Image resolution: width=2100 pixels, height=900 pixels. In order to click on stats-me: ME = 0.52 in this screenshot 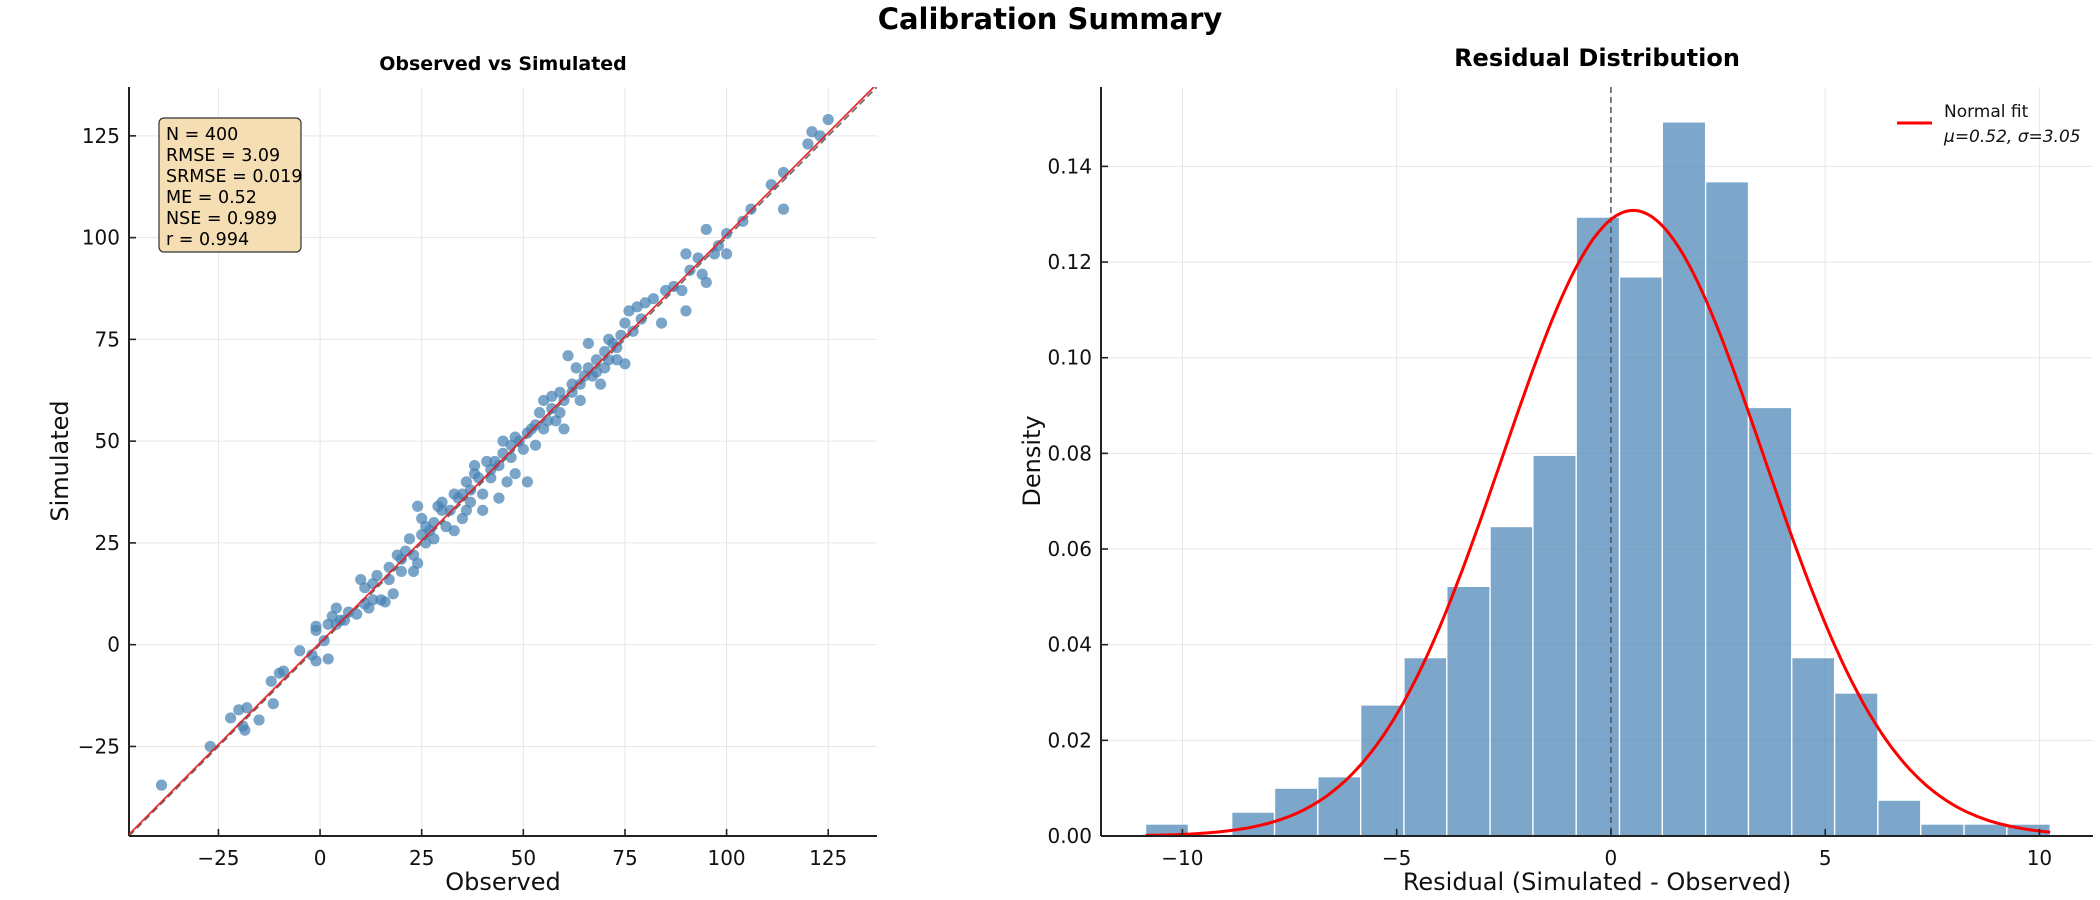, I will do `click(211, 198)`.